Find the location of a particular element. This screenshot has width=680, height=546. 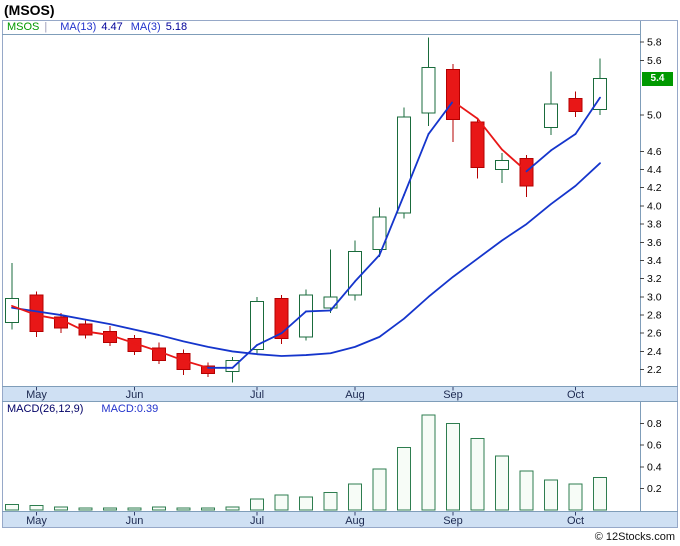

page-title: (MSOS) is located at coordinates (29, 10).